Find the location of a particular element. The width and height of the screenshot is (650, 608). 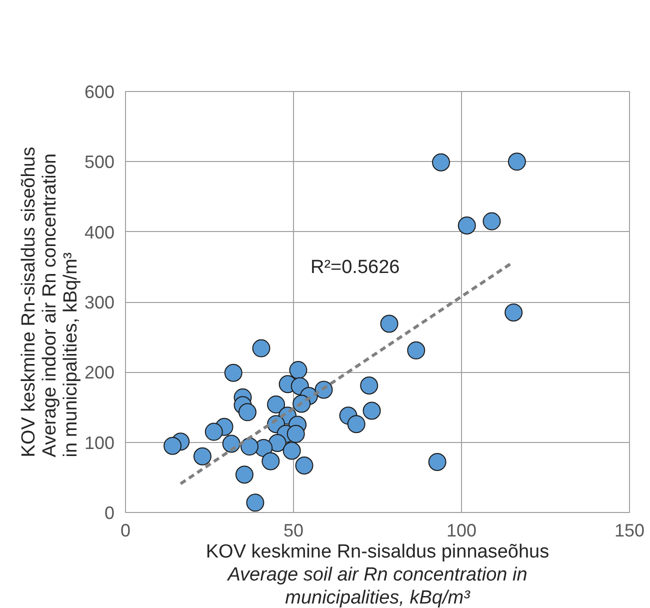

x-tick-label: 0 is located at coordinates (125, 530).